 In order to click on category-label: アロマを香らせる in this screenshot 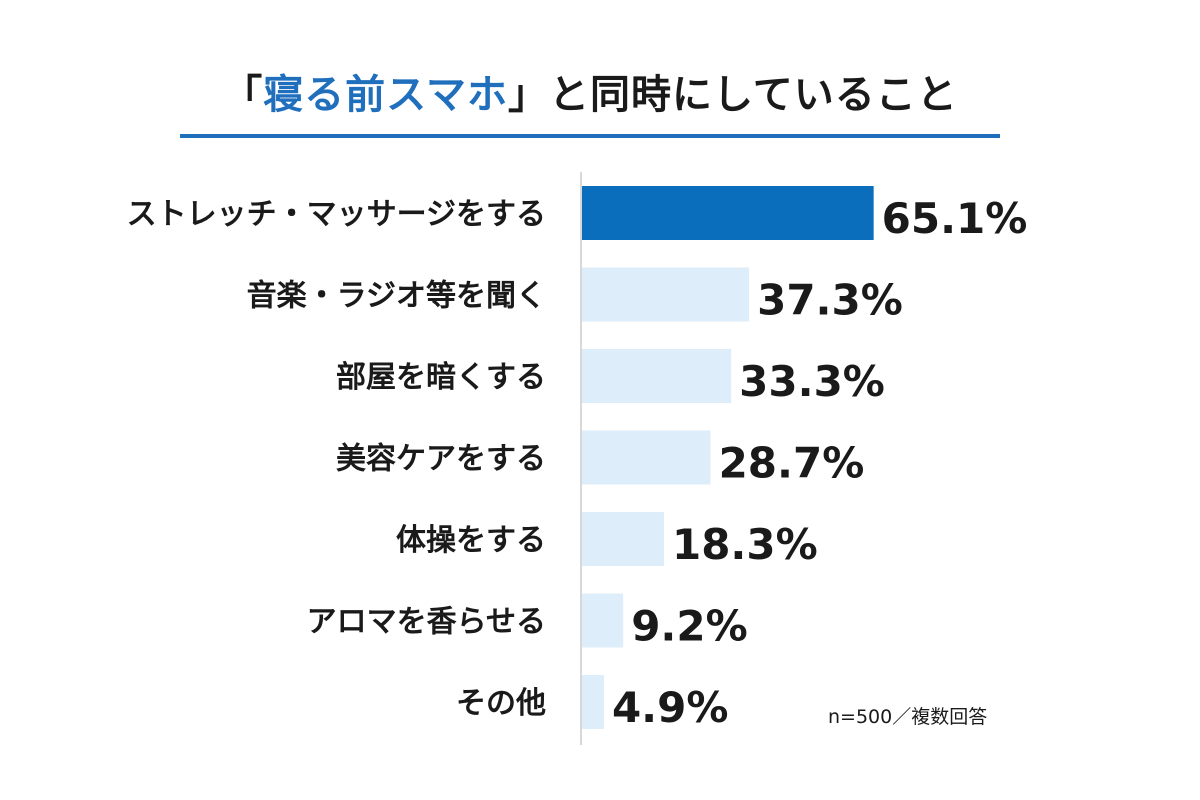, I will do `click(426, 622)`.